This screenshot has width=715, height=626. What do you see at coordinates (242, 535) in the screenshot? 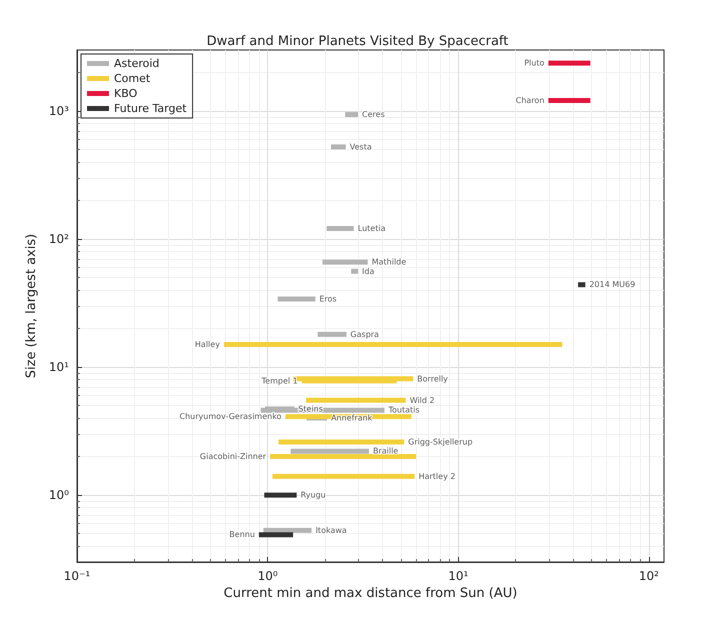
I see `annotation: Bennu` at bounding box center [242, 535].